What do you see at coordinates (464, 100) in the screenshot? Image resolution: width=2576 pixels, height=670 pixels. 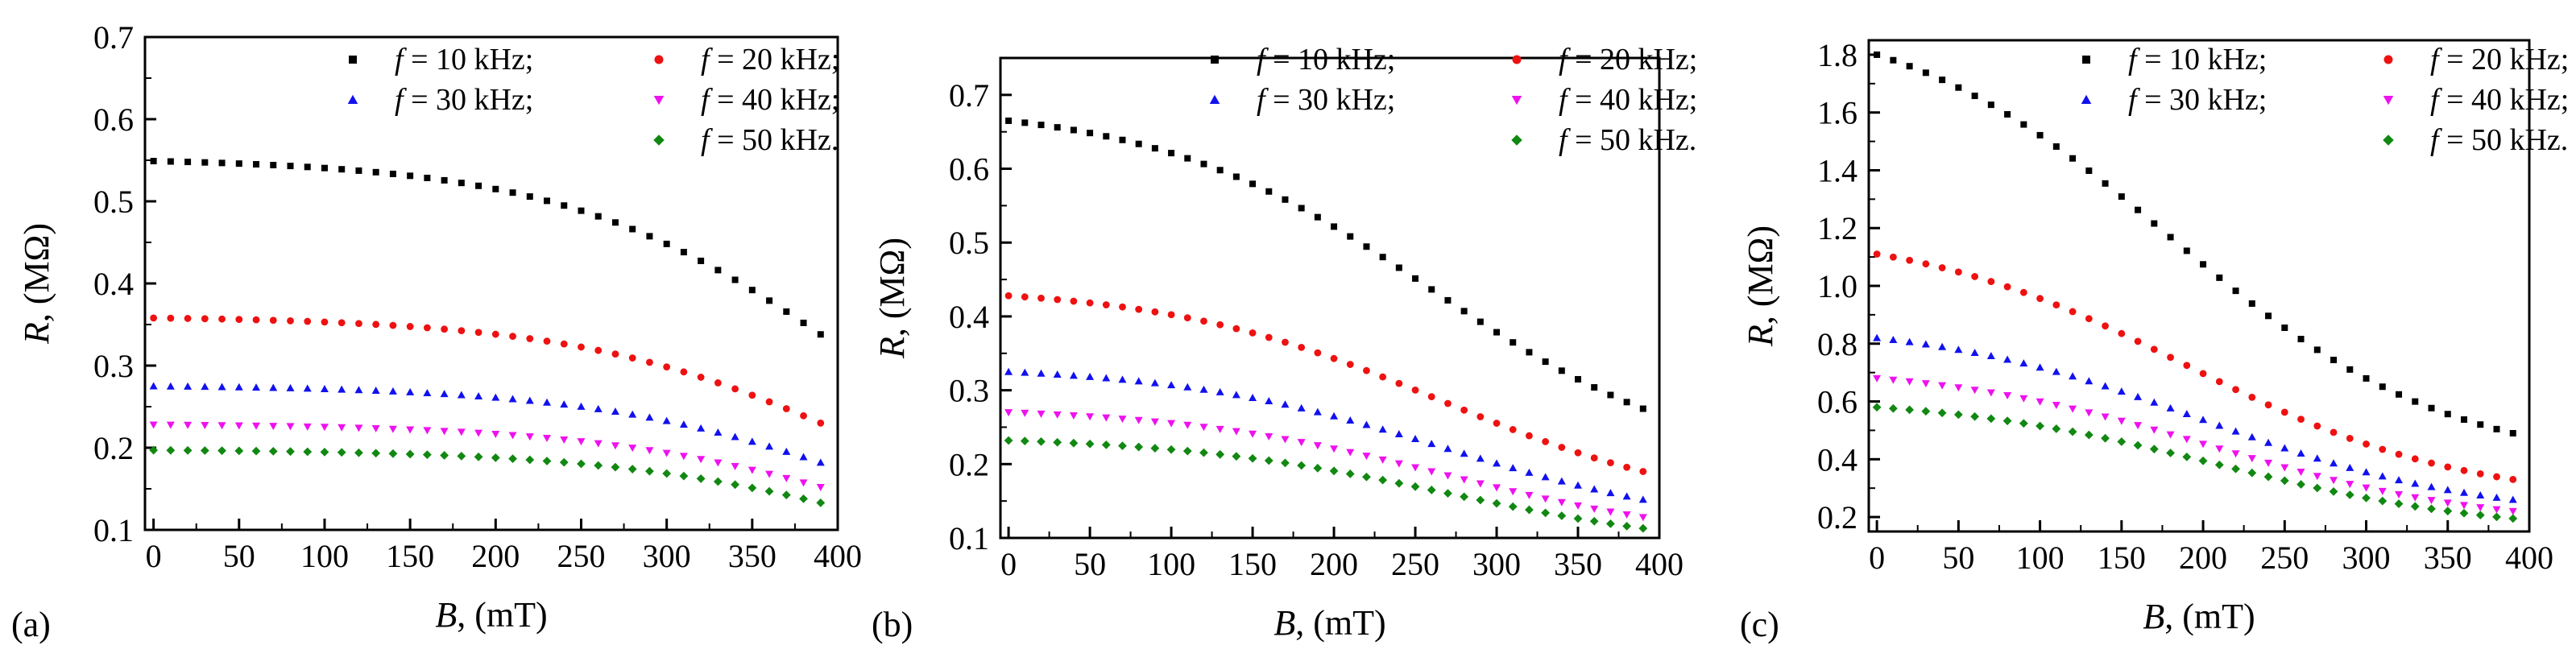 I see `legend-label: f = 30 kHz;` at bounding box center [464, 100].